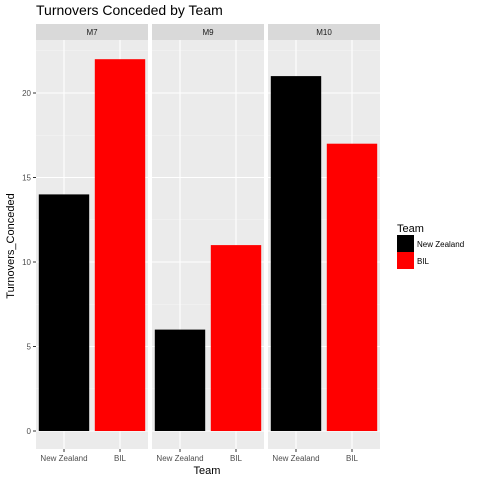 The height and width of the screenshot is (480, 480). What do you see at coordinates (440, 244) in the screenshot?
I see `legend-label: New Zealand` at bounding box center [440, 244].